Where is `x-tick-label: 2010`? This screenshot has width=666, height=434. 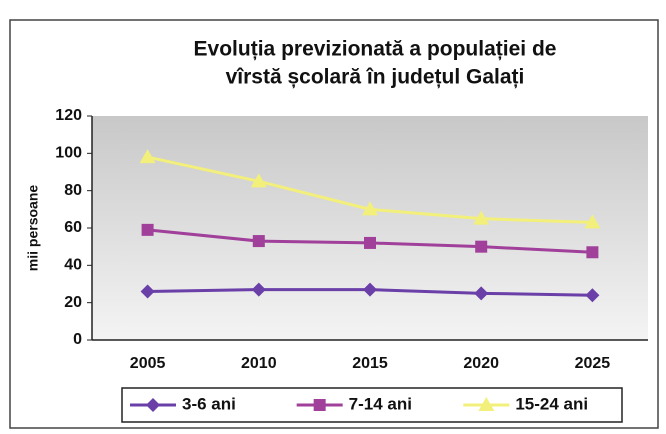
x-tick-label: 2010 is located at coordinates (259, 363).